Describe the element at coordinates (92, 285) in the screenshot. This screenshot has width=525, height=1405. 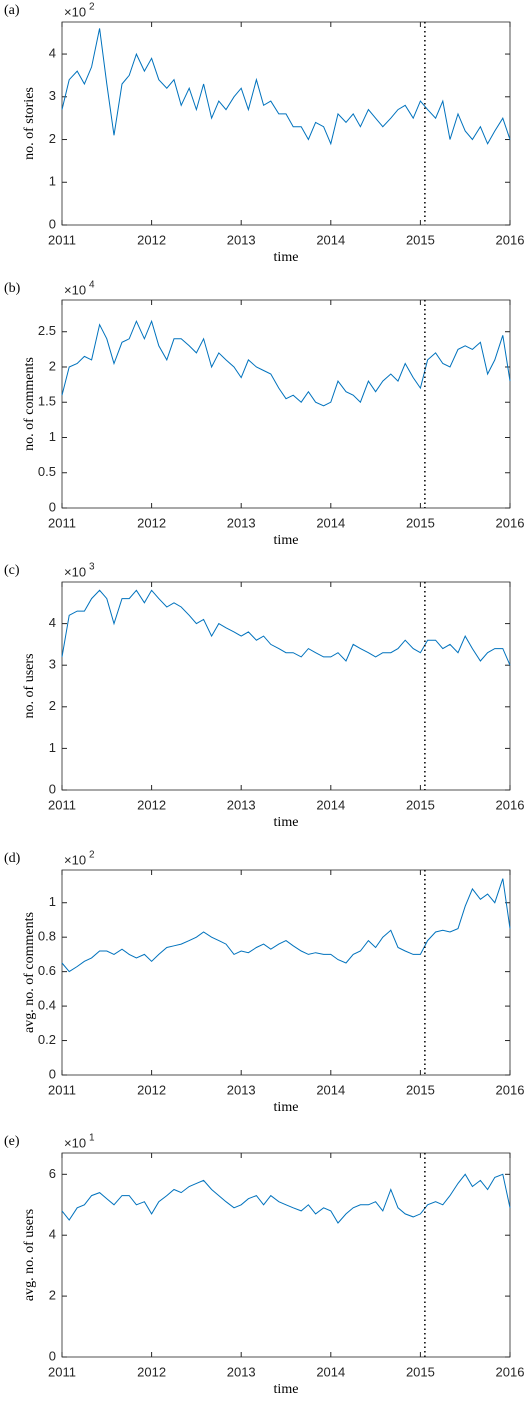
I see `multiplier-exponent: 4` at that location.